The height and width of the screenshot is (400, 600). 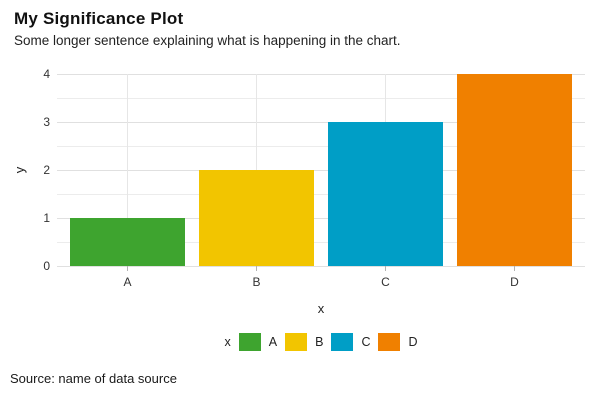 What do you see at coordinates (46, 170) in the screenshot?
I see `y-tick-label: 2` at bounding box center [46, 170].